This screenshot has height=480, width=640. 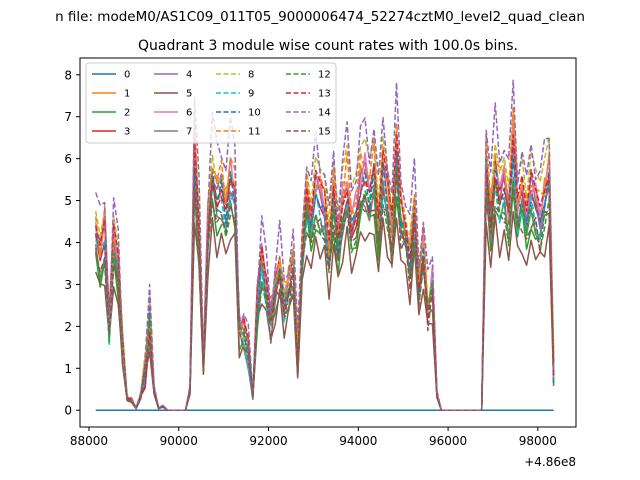 I want to click on legend-label-12: 12, so click(x=324, y=75).